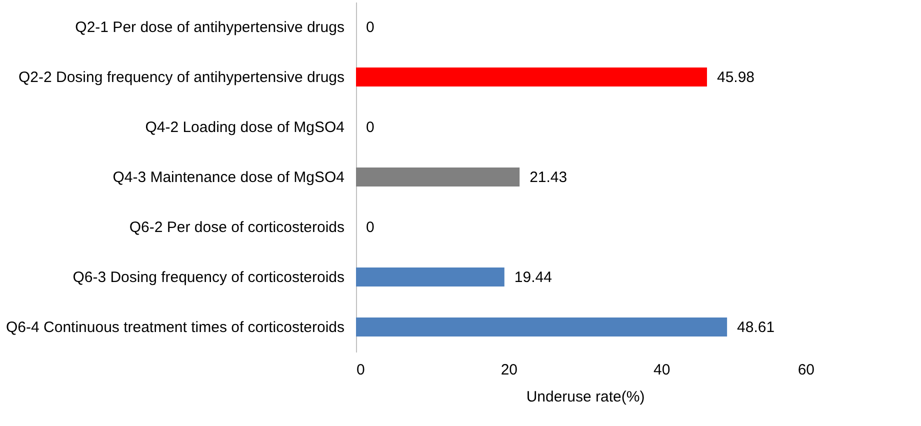 The image size is (921, 426). Describe the element at coordinates (209, 27) in the screenshot. I see `y-tick-label: Q2-1 Per dose of antihypertensive drugs` at that location.